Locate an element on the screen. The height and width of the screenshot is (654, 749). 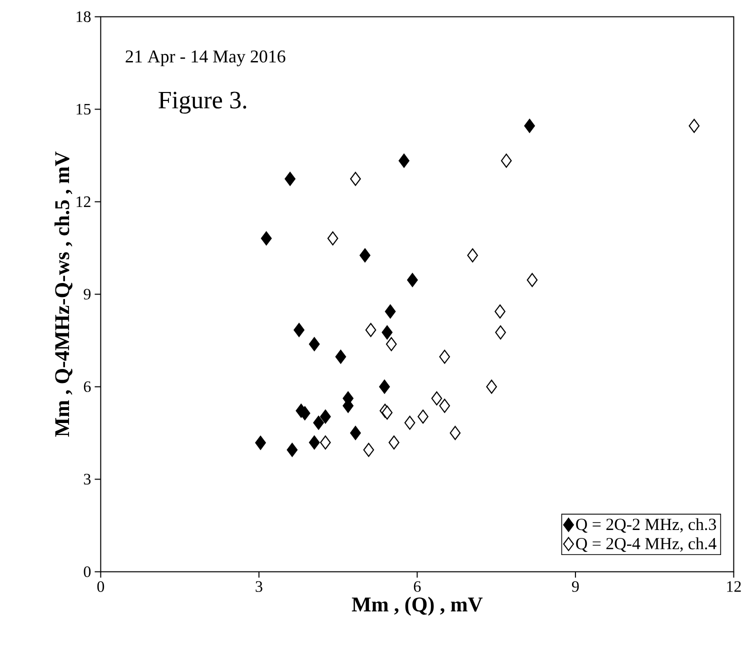
y-tick-label: 15 is located at coordinates (83, 109).